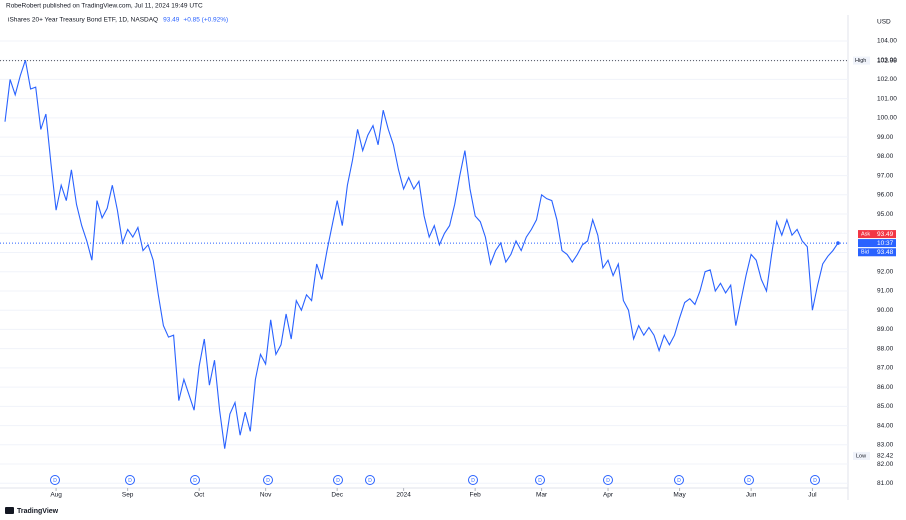 Image resolution: width=906 pixels, height=520 pixels. What do you see at coordinates (266, 495) in the screenshot?
I see `x-tick-label: Nov` at bounding box center [266, 495].